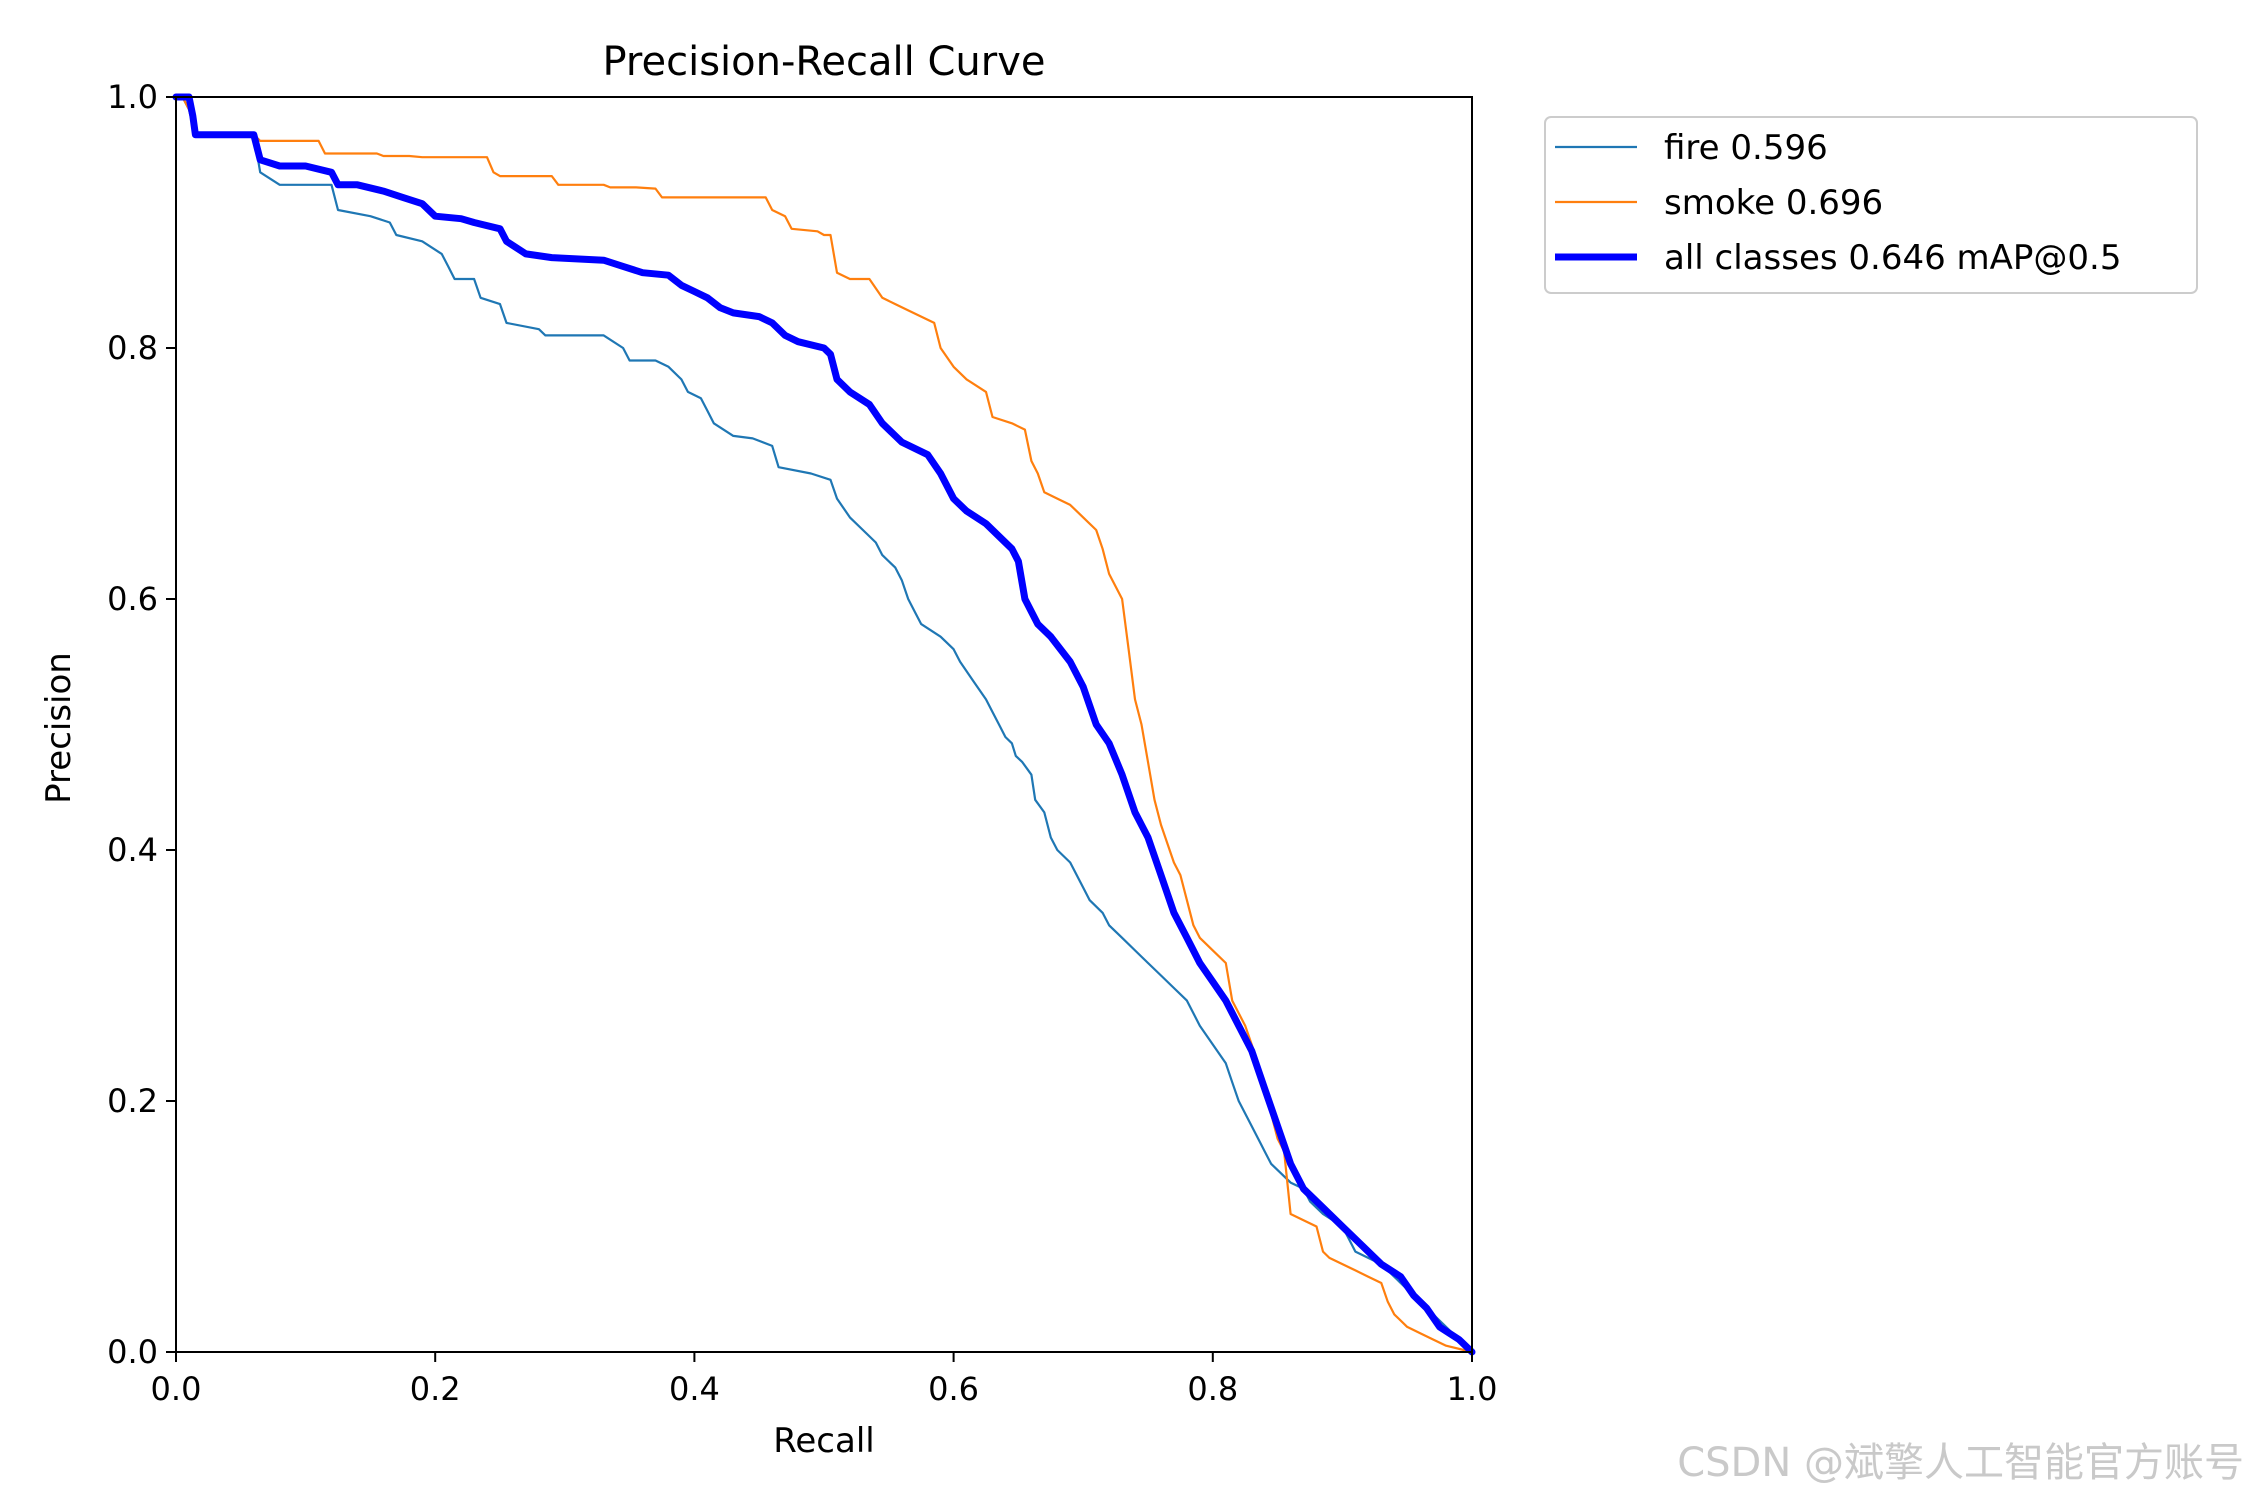 The width and height of the screenshot is (2250, 1500). I want to click on x-axis: 0.0 0.2 0.4 0.6 0.8 1.0, so click(824, 1380).